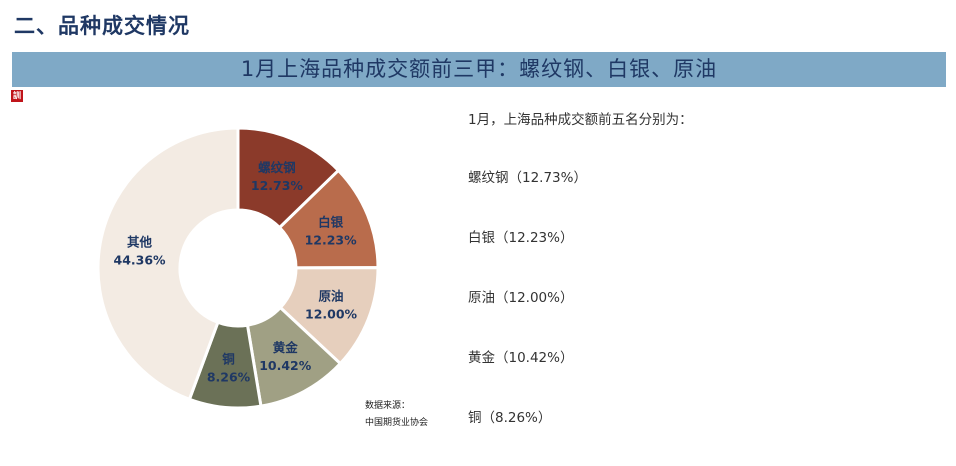 The width and height of the screenshot is (956, 466). Describe the element at coordinates (521, 238) in the screenshot. I see `ranking-item: 白银（12.23%）` at that location.